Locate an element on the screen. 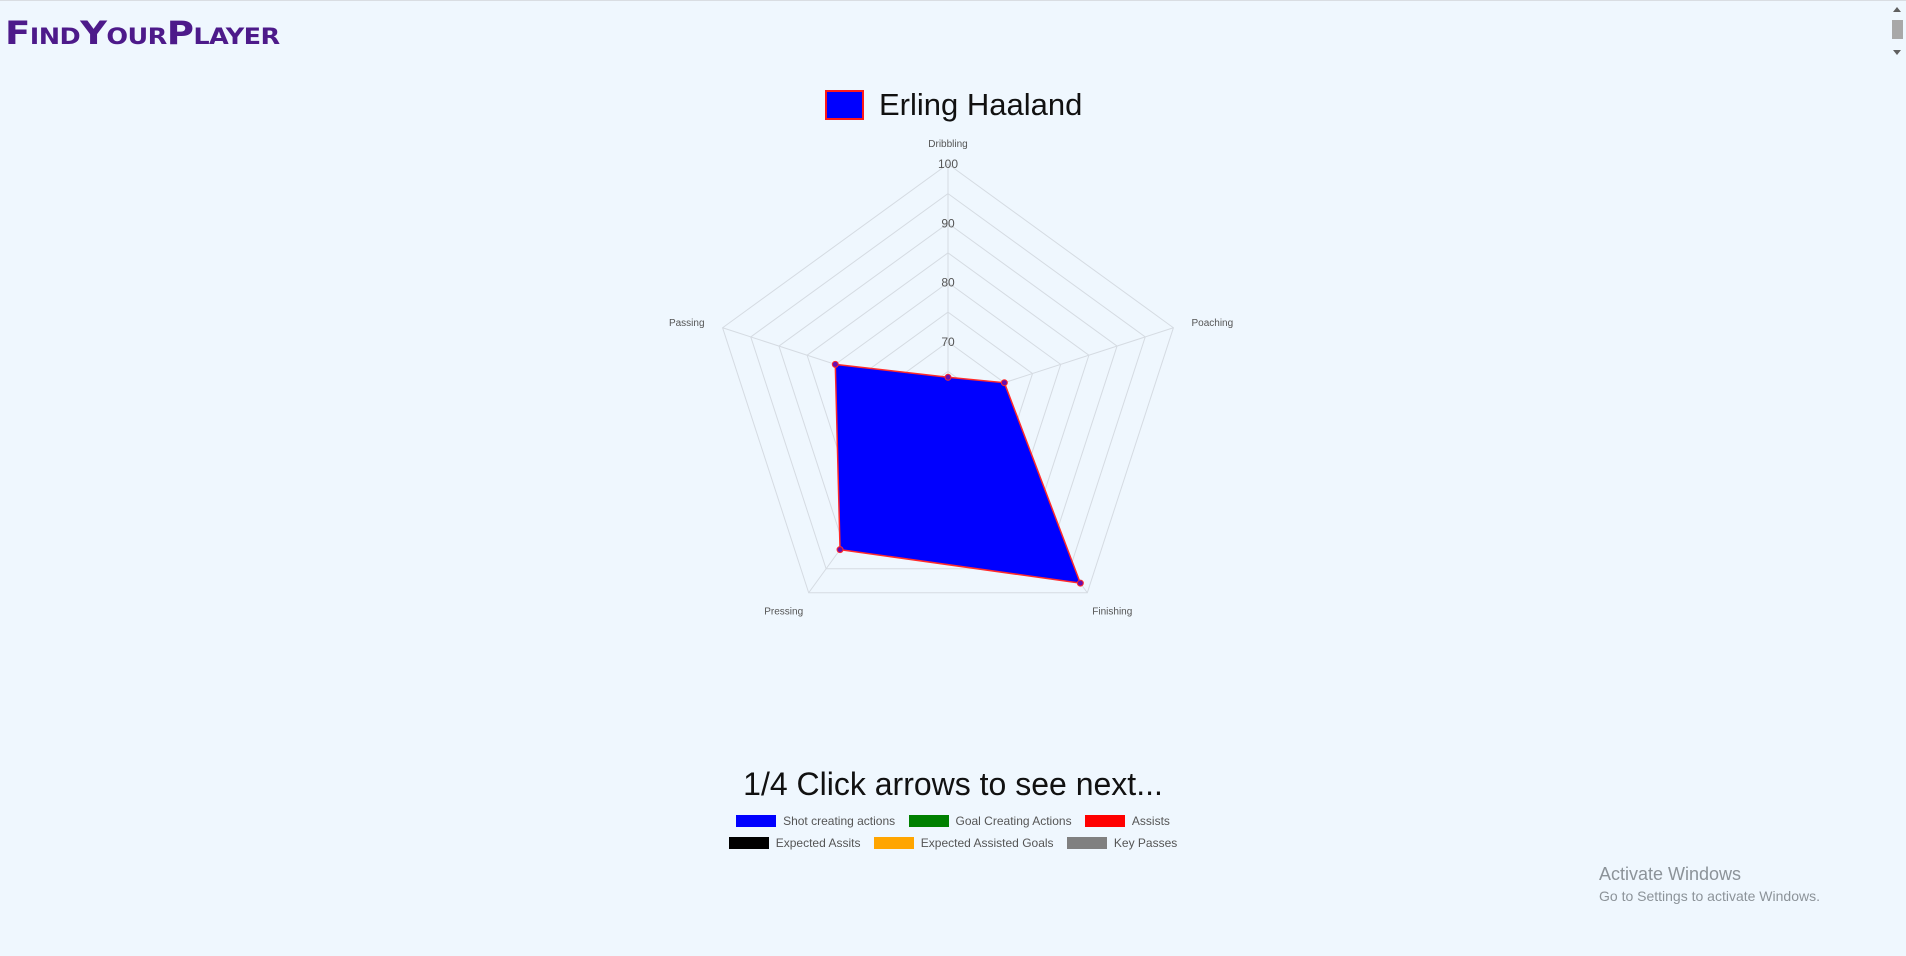  radar-axis-label: Poaching is located at coordinates (1212, 323).